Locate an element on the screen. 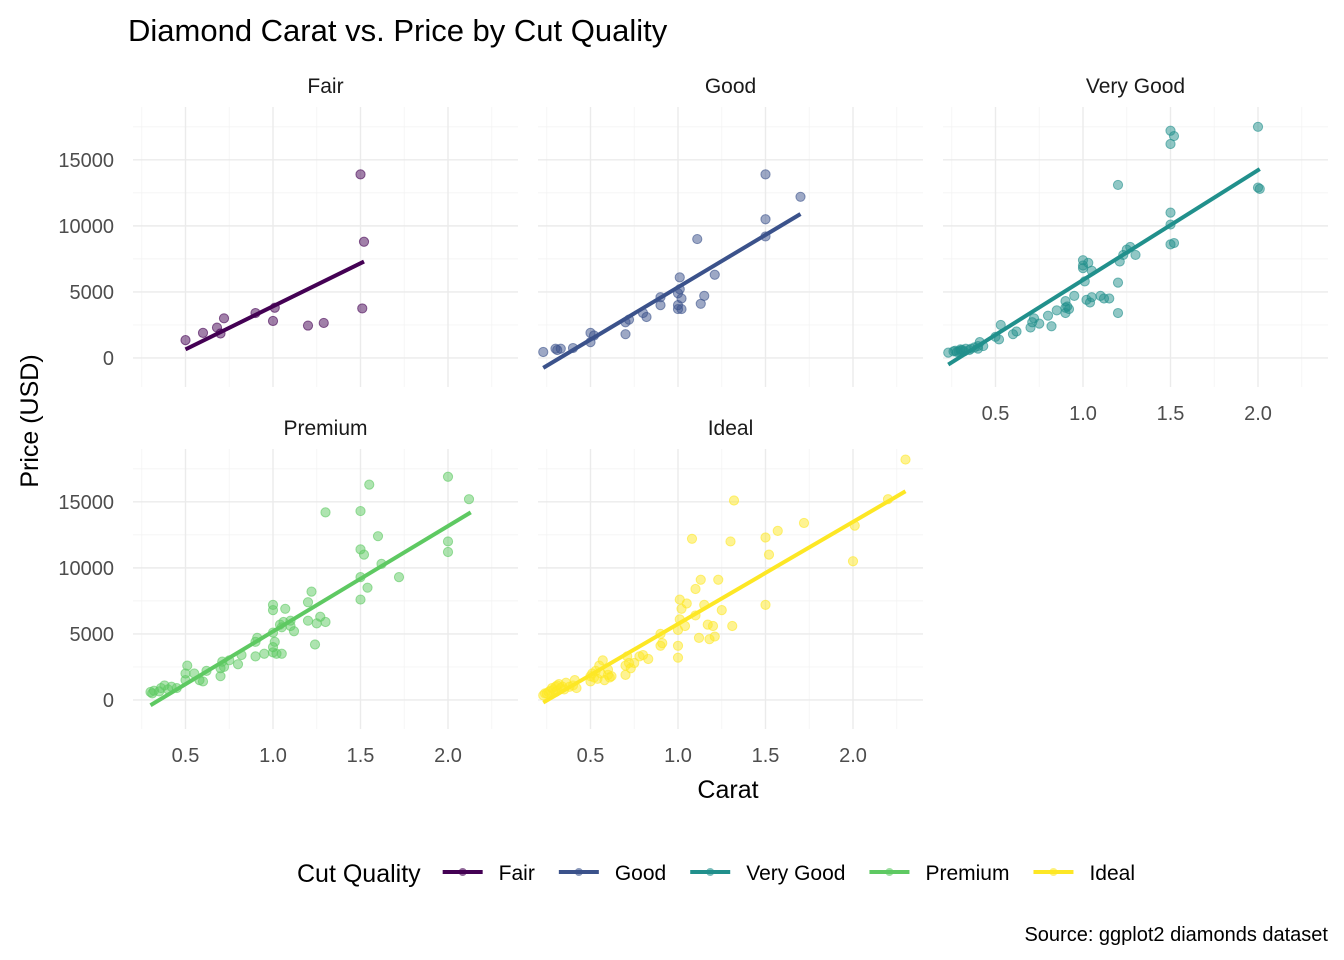 The height and width of the screenshot is (960, 1344). legend-item-very-good: Very Good is located at coordinates (767, 873).